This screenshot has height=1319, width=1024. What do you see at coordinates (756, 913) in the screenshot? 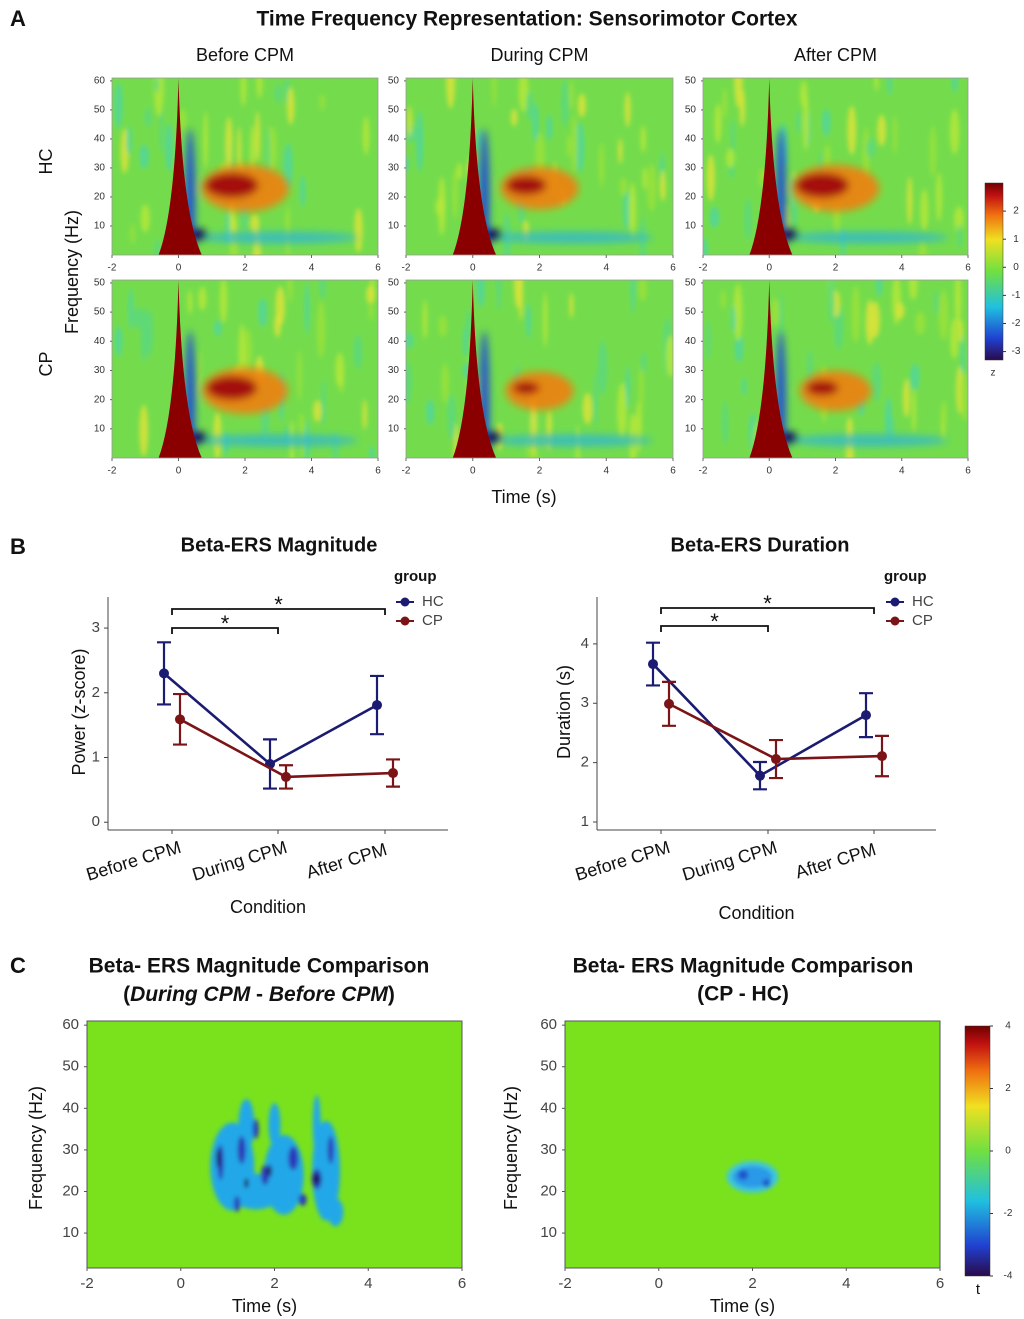
I see `x-axis-label: Condition` at bounding box center [756, 913].